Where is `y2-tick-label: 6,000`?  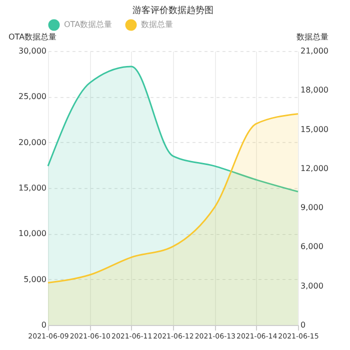 y2-tick-label: 6,000 is located at coordinates (312, 247).